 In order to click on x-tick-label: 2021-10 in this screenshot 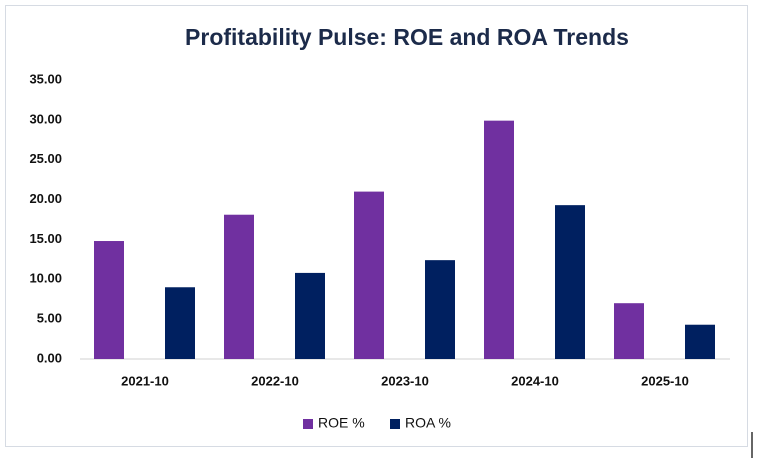, I will do `click(145, 380)`.